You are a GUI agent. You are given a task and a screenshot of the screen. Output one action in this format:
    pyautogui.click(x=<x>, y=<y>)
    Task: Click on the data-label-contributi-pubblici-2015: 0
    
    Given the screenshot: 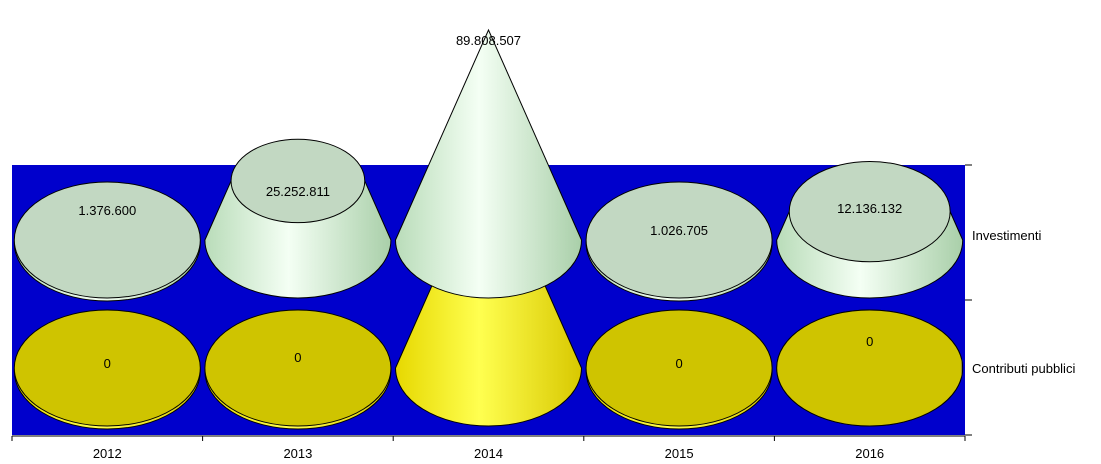 What is the action you would take?
    pyautogui.click(x=678, y=363)
    